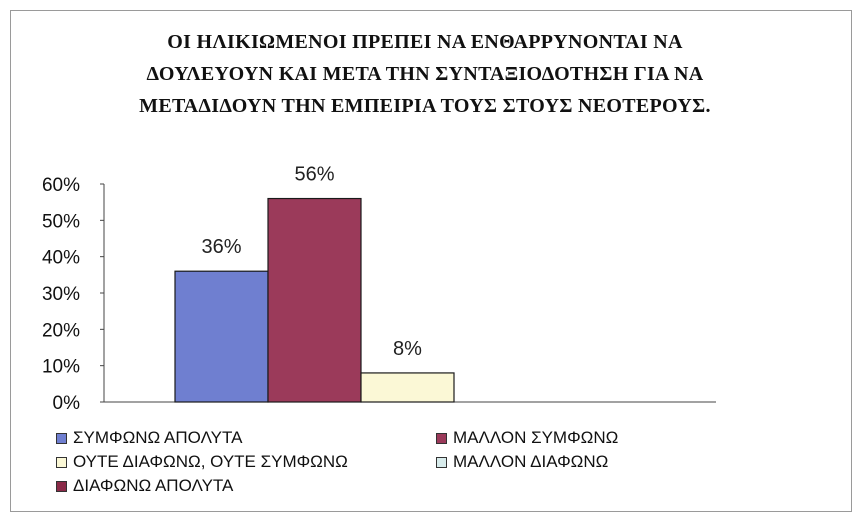  What do you see at coordinates (210, 461) in the screenshot?
I see `legend-label: ΟΥΤΕ ΔΙΑΦΩΝΩ, ΟΥΤΕ ΣΥΜΦΩΝΩ` at bounding box center [210, 461].